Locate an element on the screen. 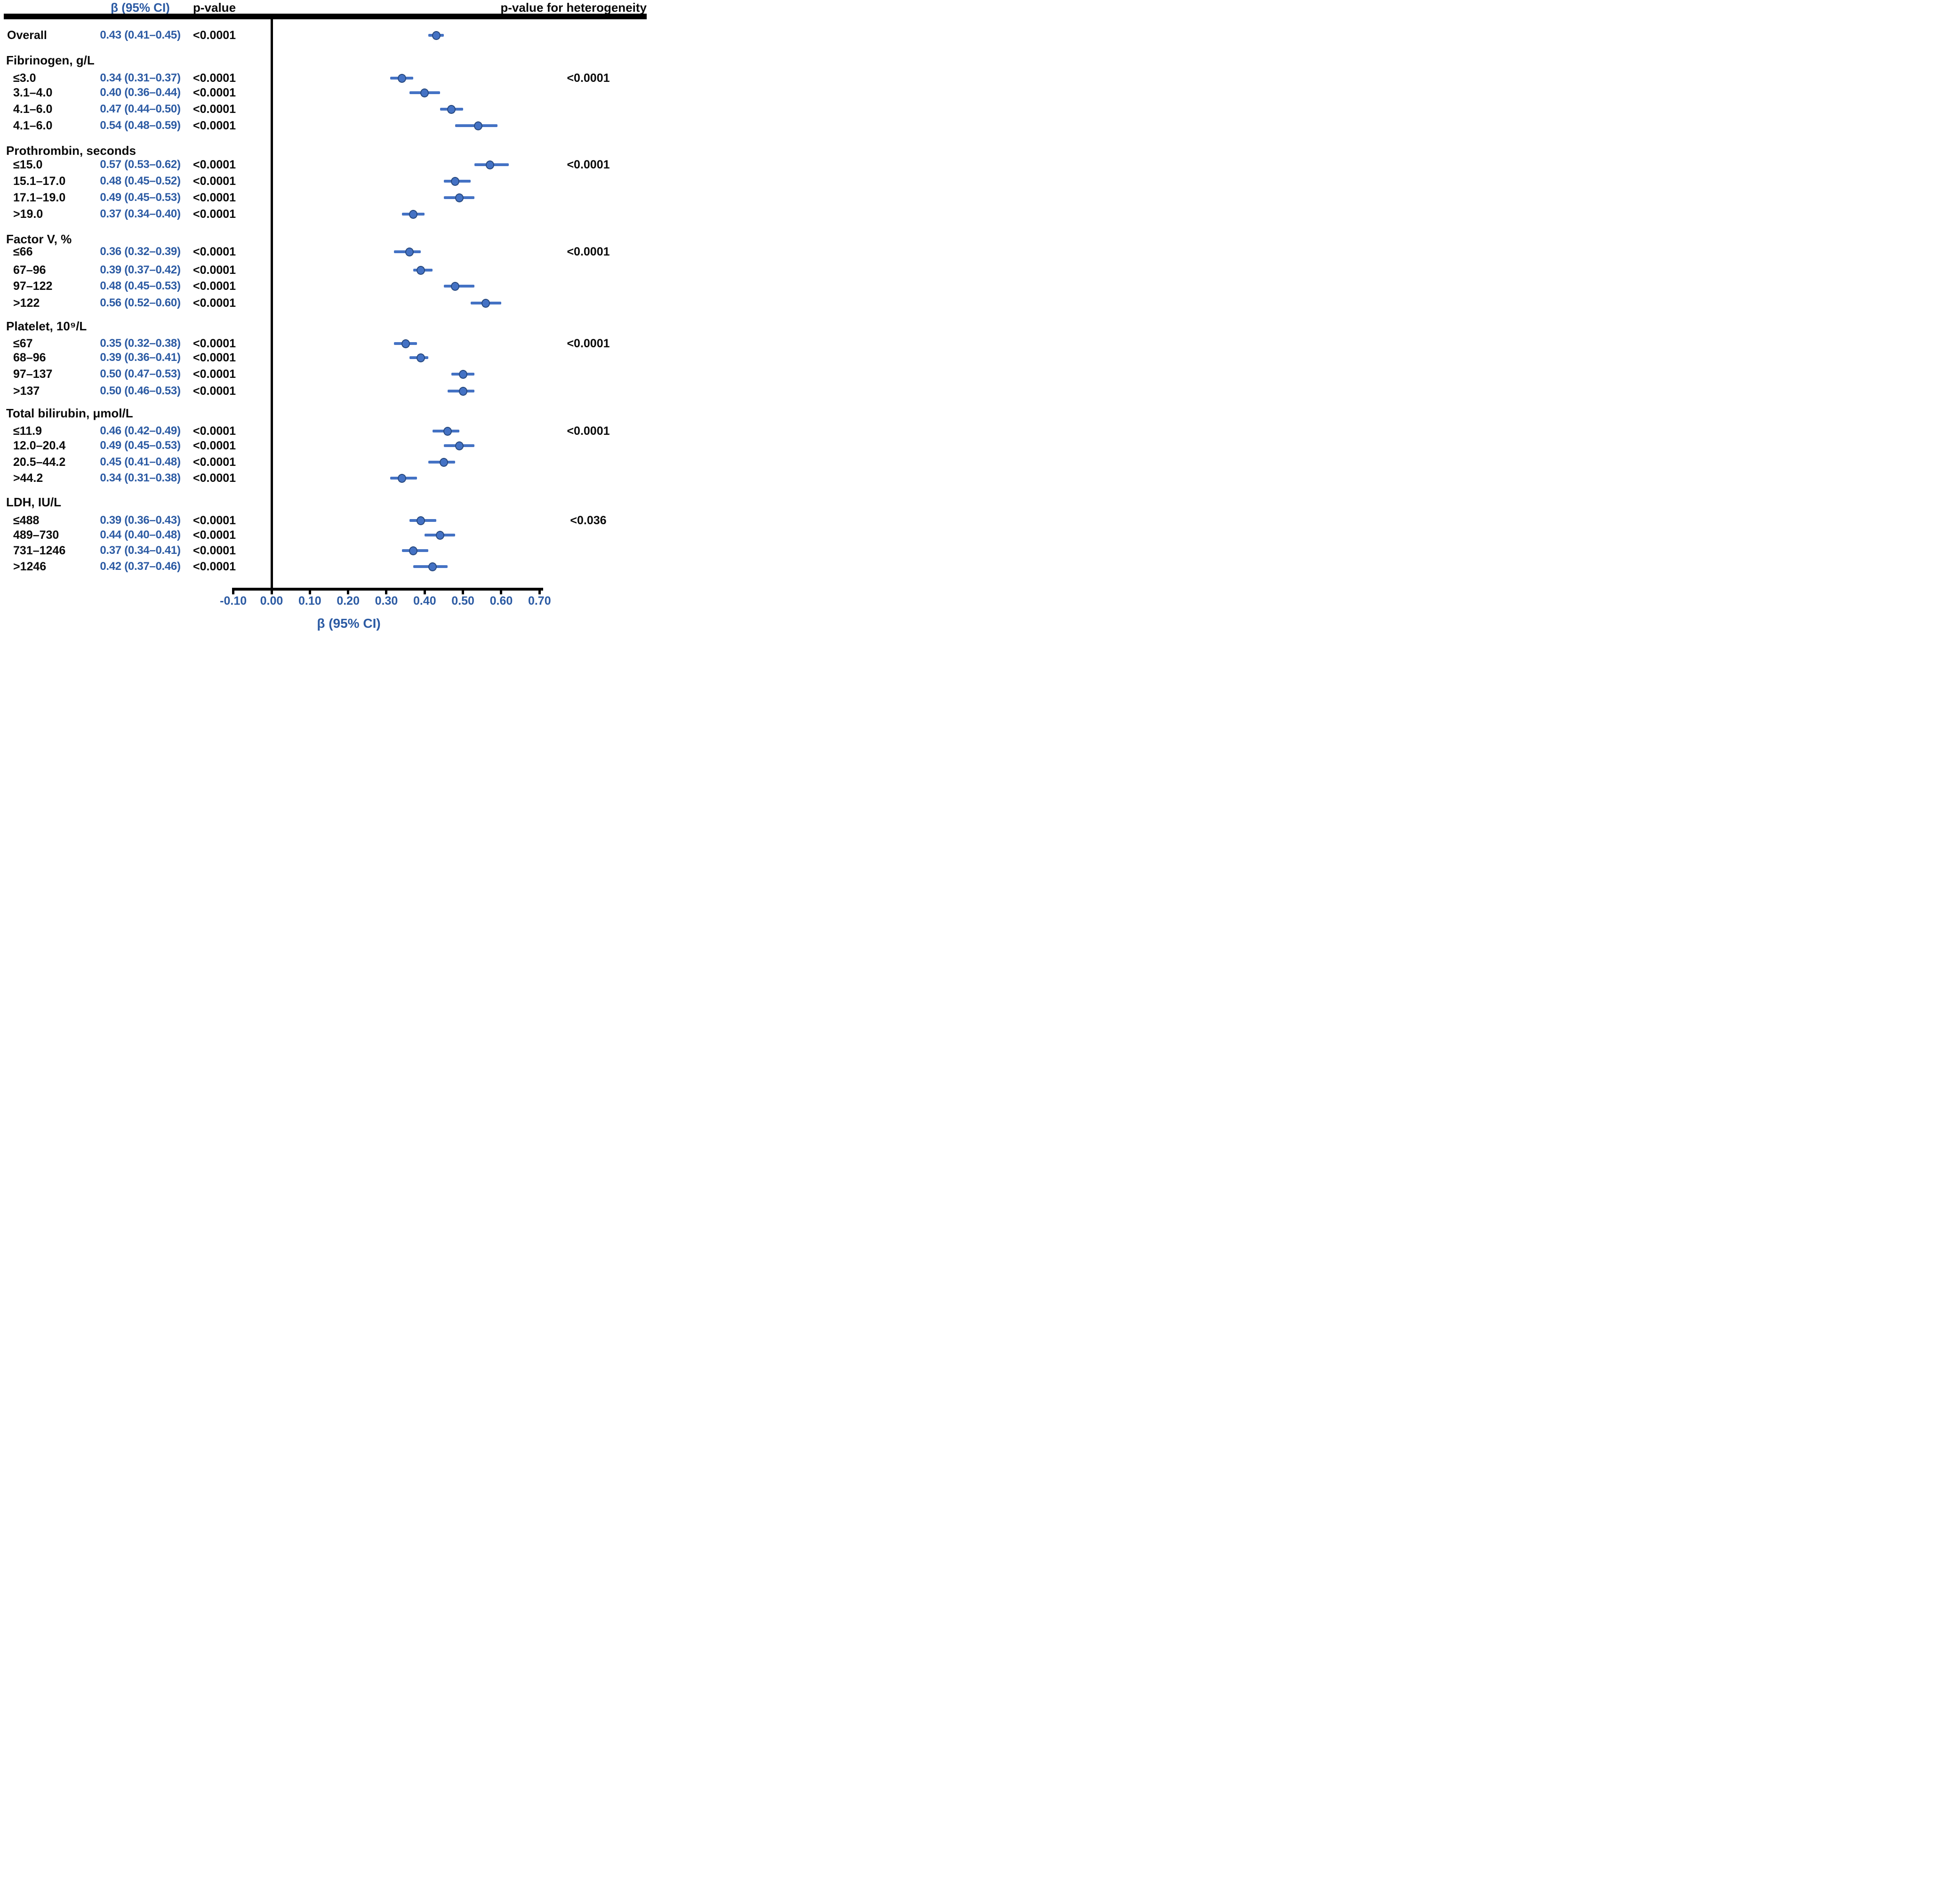 This screenshot has height=1904, width=1949. beta-ci-value: 0.48 (0.45–0.53) is located at coordinates (140, 286).